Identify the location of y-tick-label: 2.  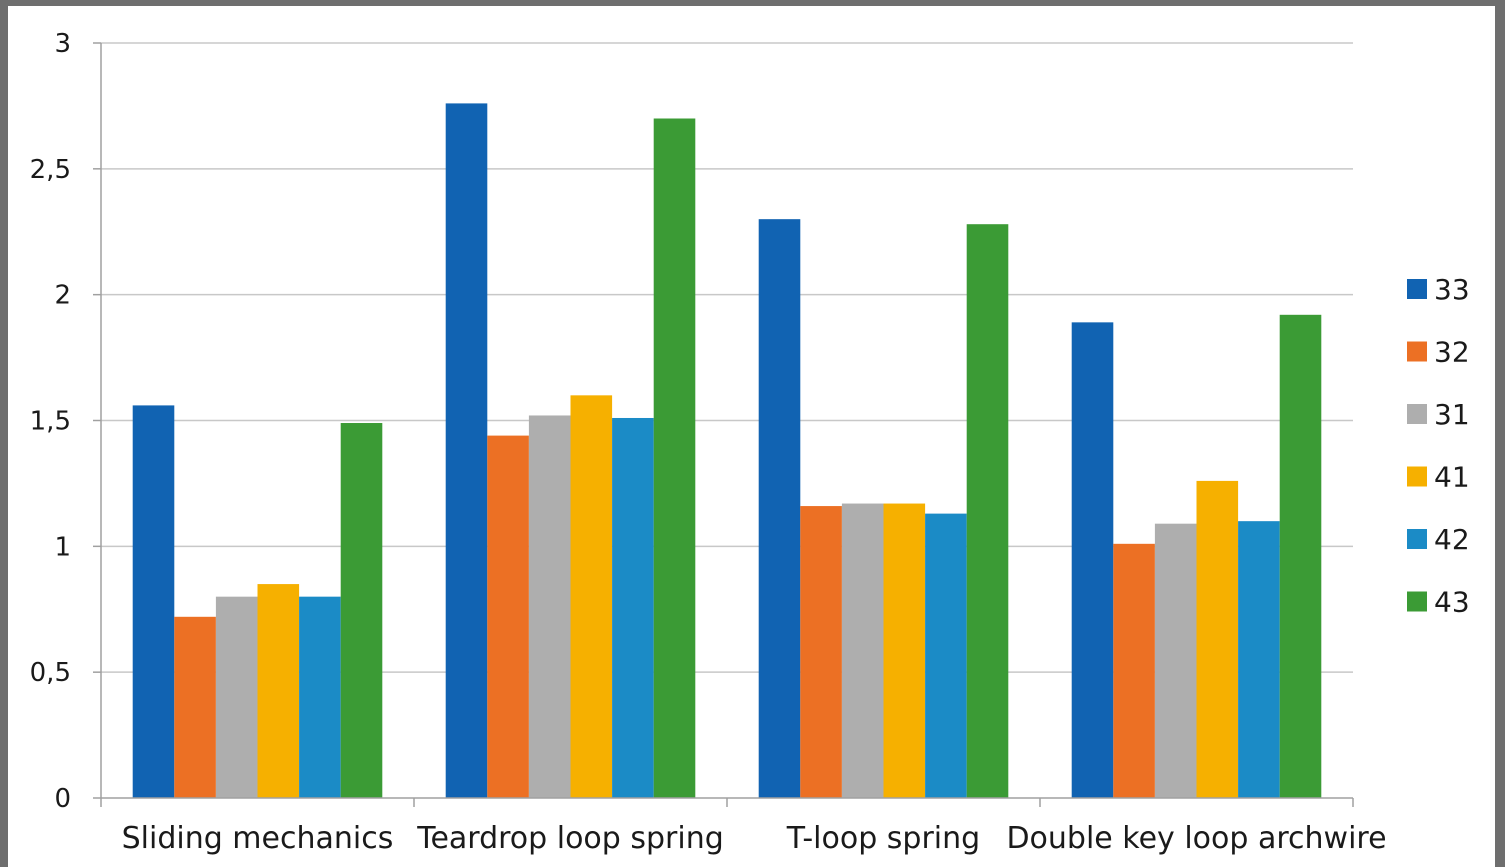
(62, 296).